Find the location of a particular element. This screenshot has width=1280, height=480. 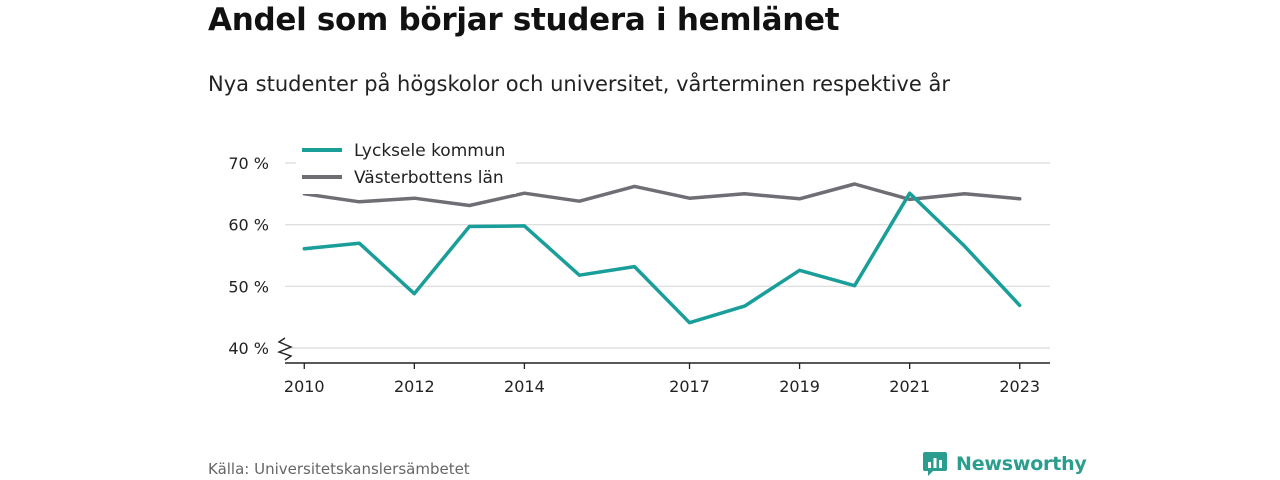

legend-background is located at coordinates (406, 165).